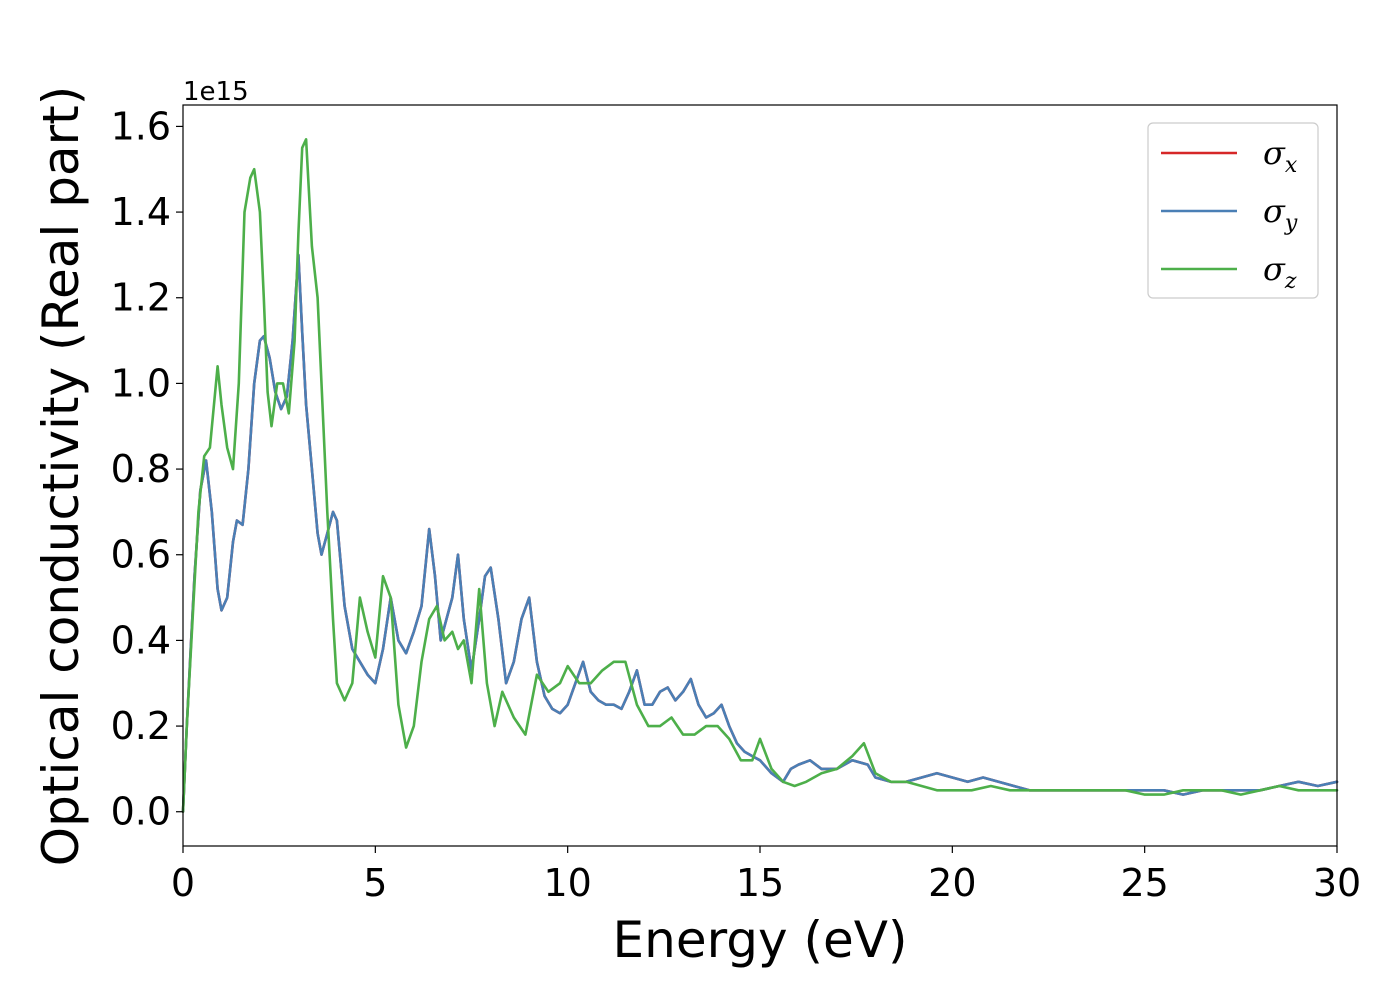  I want to click on y-tick-label: 1.6, so click(141, 126).